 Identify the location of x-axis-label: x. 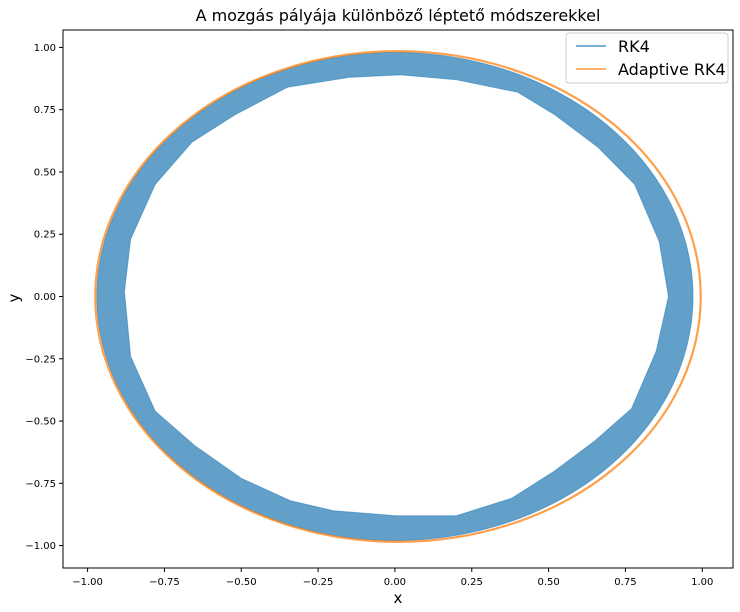
(398, 598).